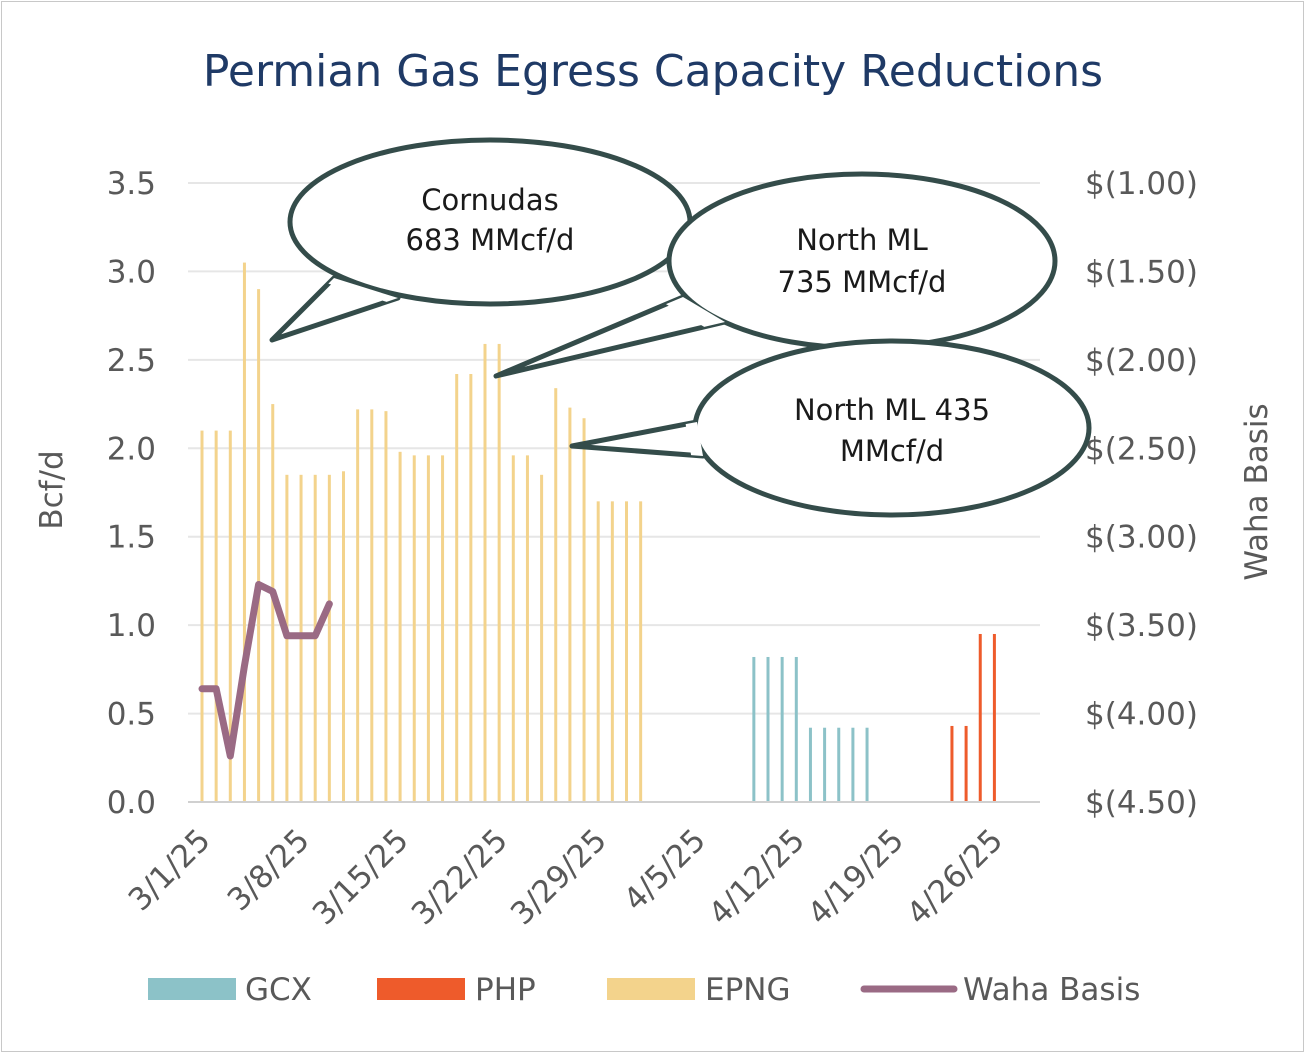 The width and height of the screenshot is (1307, 1055). I want to click on y2-tick-label: $(3.50), so click(1141, 626).